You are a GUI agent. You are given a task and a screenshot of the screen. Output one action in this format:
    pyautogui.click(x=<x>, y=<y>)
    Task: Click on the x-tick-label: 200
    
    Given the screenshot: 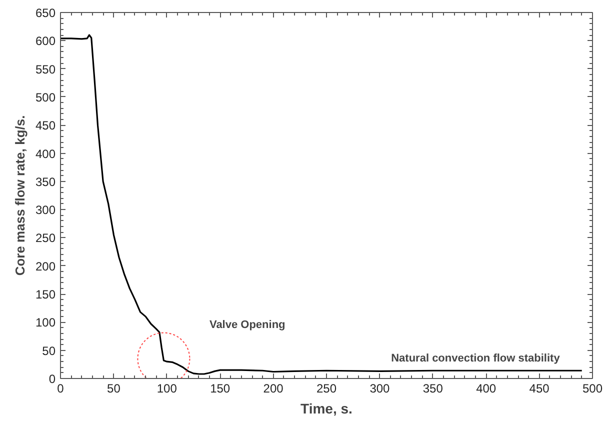 What is the action you would take?
    pyautogui.click(x=273, y=389)
    